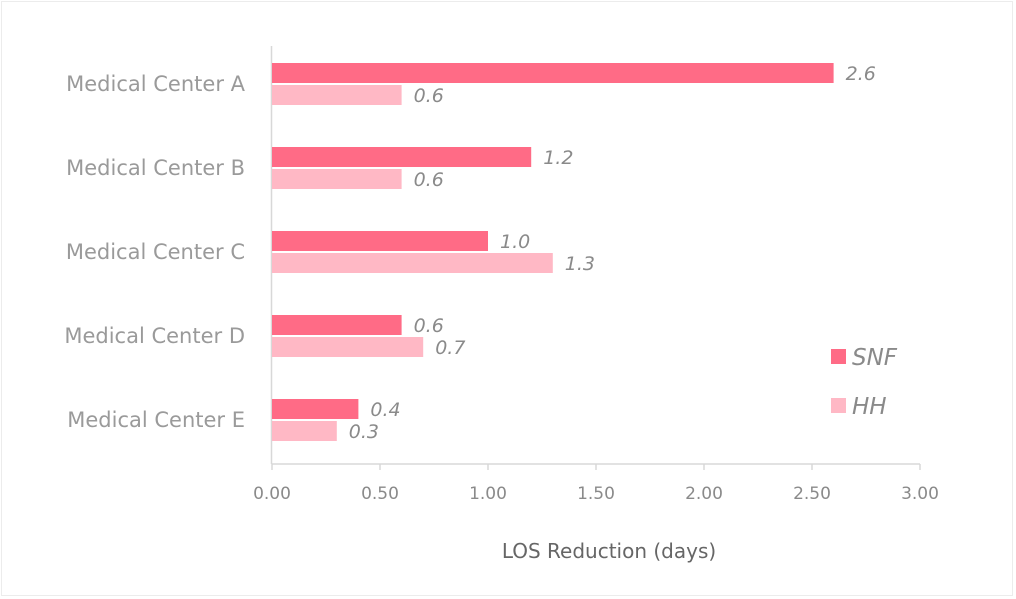 Image resolution: width=1016 pixels, height=599 pixels. What do you see at coordinates (488, 494) in the screenshot?
I see `x-tick-label: 1.00` at bounding box center [488, 494].